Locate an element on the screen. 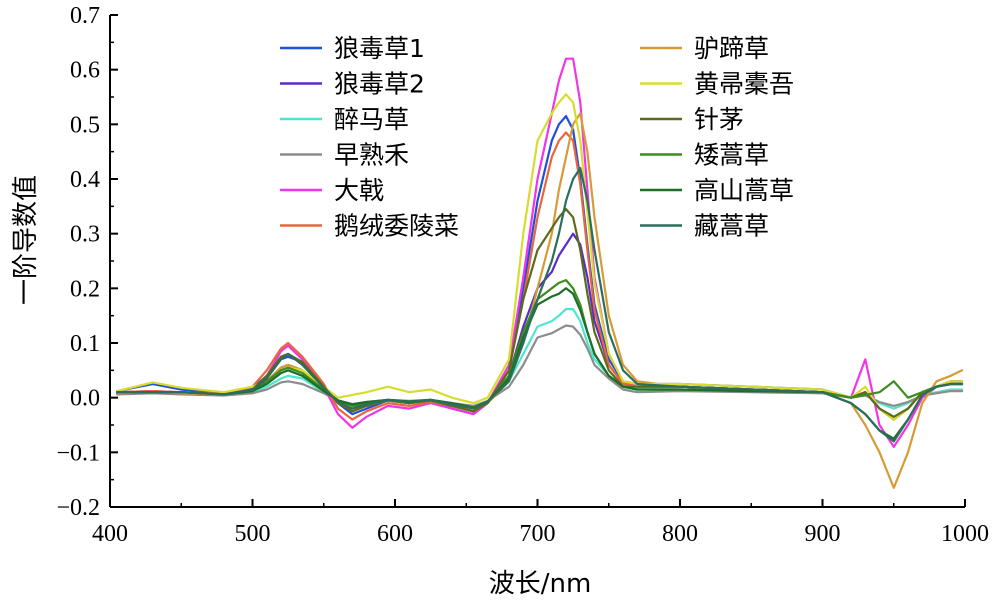 The height and width of the screenshot is (602, 1000). legend-item-5: 大戟 is located at coordinates (332, 190).